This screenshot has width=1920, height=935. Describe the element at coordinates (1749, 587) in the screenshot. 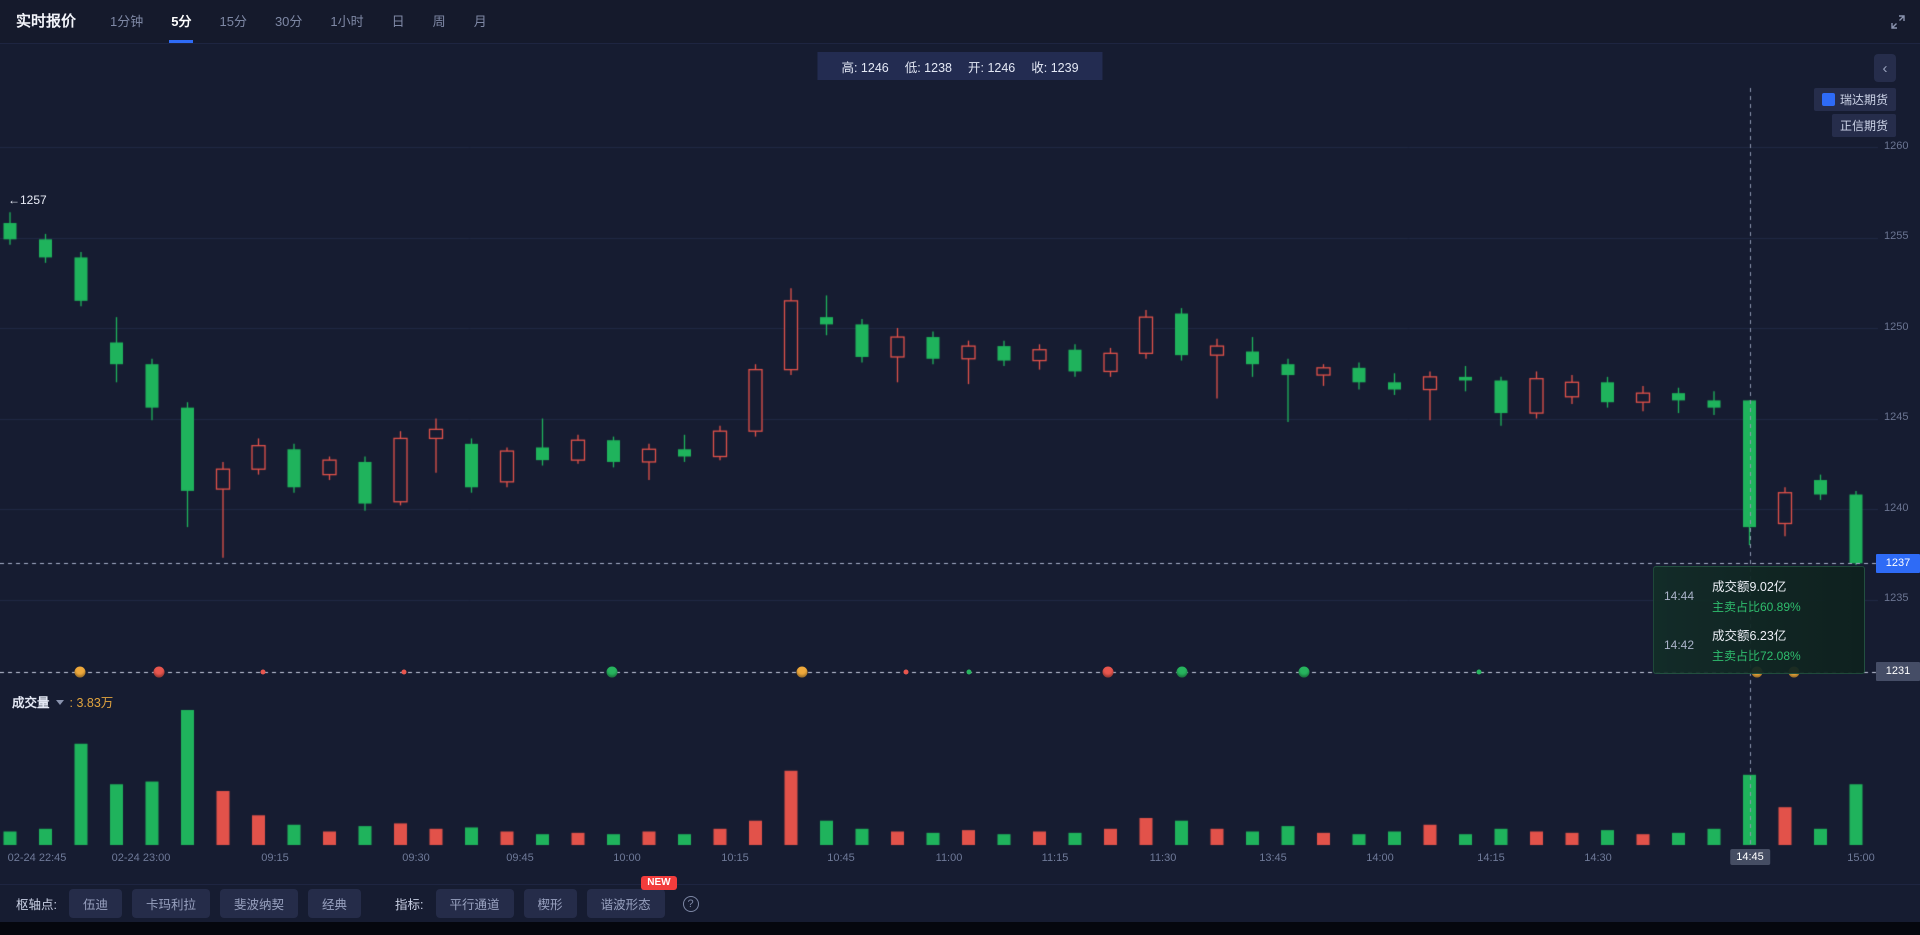

I see `tooltip-amount: 成交额9.02亿` at that location.